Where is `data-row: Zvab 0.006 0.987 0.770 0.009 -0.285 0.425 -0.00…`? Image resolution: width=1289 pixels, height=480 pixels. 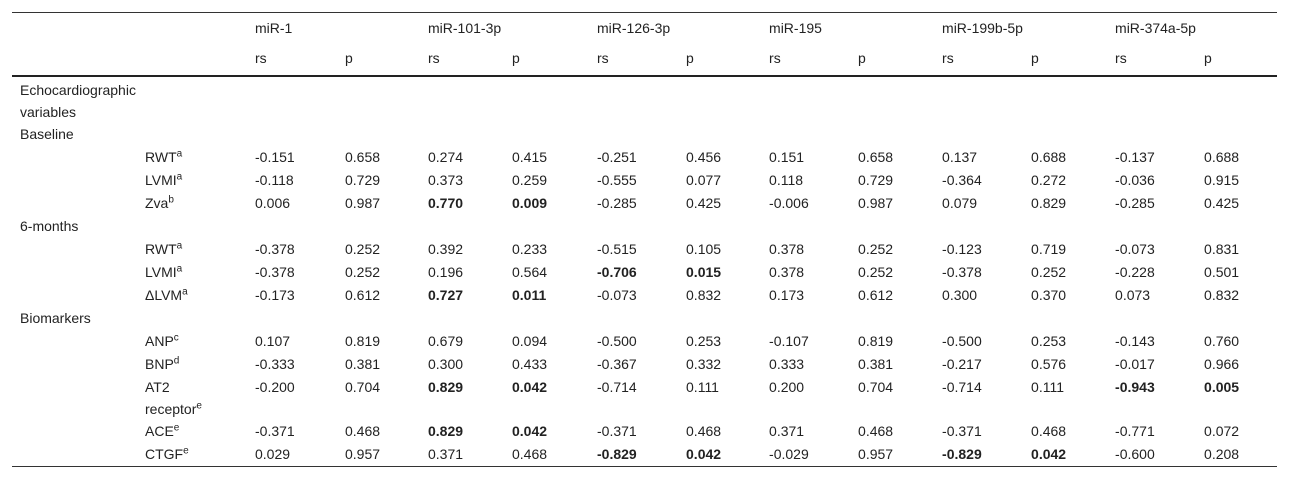
data-row: Zvab 0.006 0.987 0.770 0.009 -0.285 0.425 -0.00… is located at coordinates (644, 203).